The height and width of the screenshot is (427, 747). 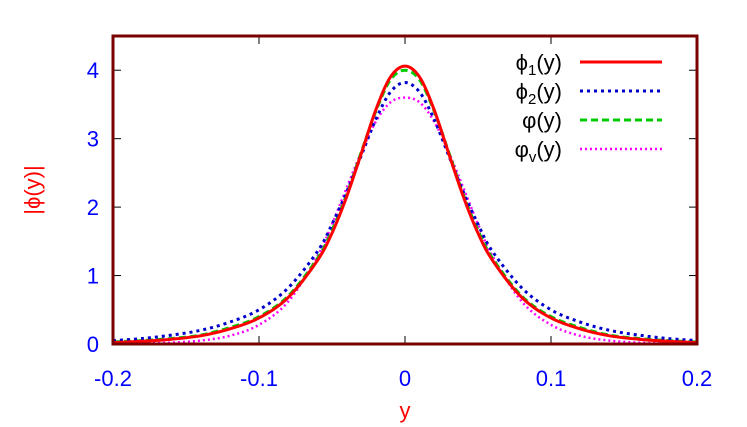 What do you see at coordinates (93, 344) in the screenshot?
I see `y-tick-label: 0` at bounding box center [93, 344].